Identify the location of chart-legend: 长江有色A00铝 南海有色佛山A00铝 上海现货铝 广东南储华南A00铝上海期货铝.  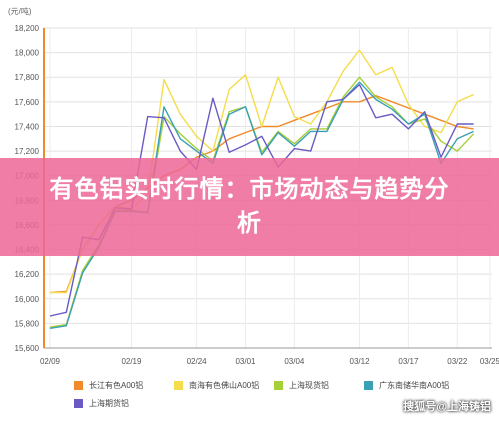
(284, 398).